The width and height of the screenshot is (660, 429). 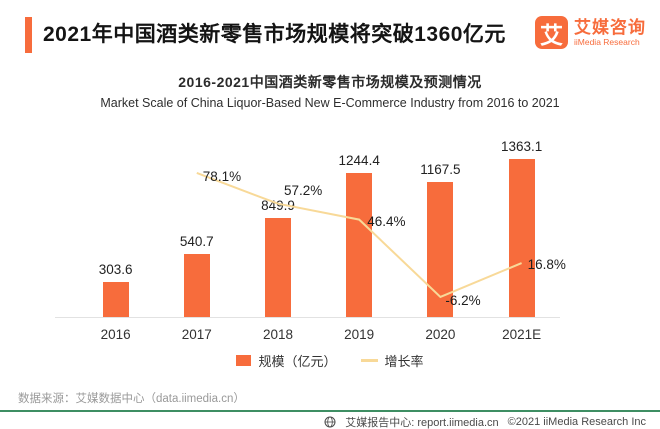 I want to click on logo-mark-icon: 艾, so click(x=551, y=32).